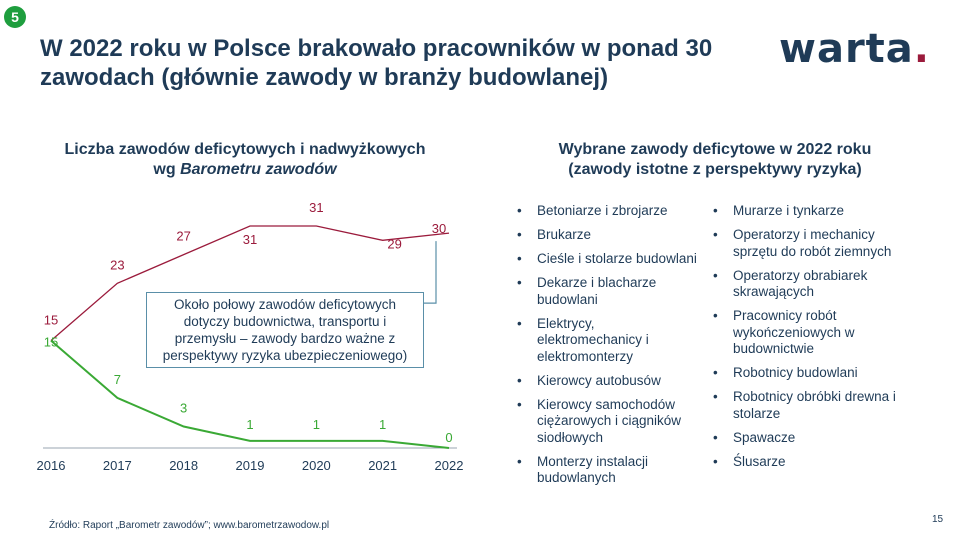 The height and width of the screenshot is (540, 960). Describe the element at coordinates (815, 405) in the screenshot. I see `list-item: Robotnicy obróbki drewna i stolarze` at that location.